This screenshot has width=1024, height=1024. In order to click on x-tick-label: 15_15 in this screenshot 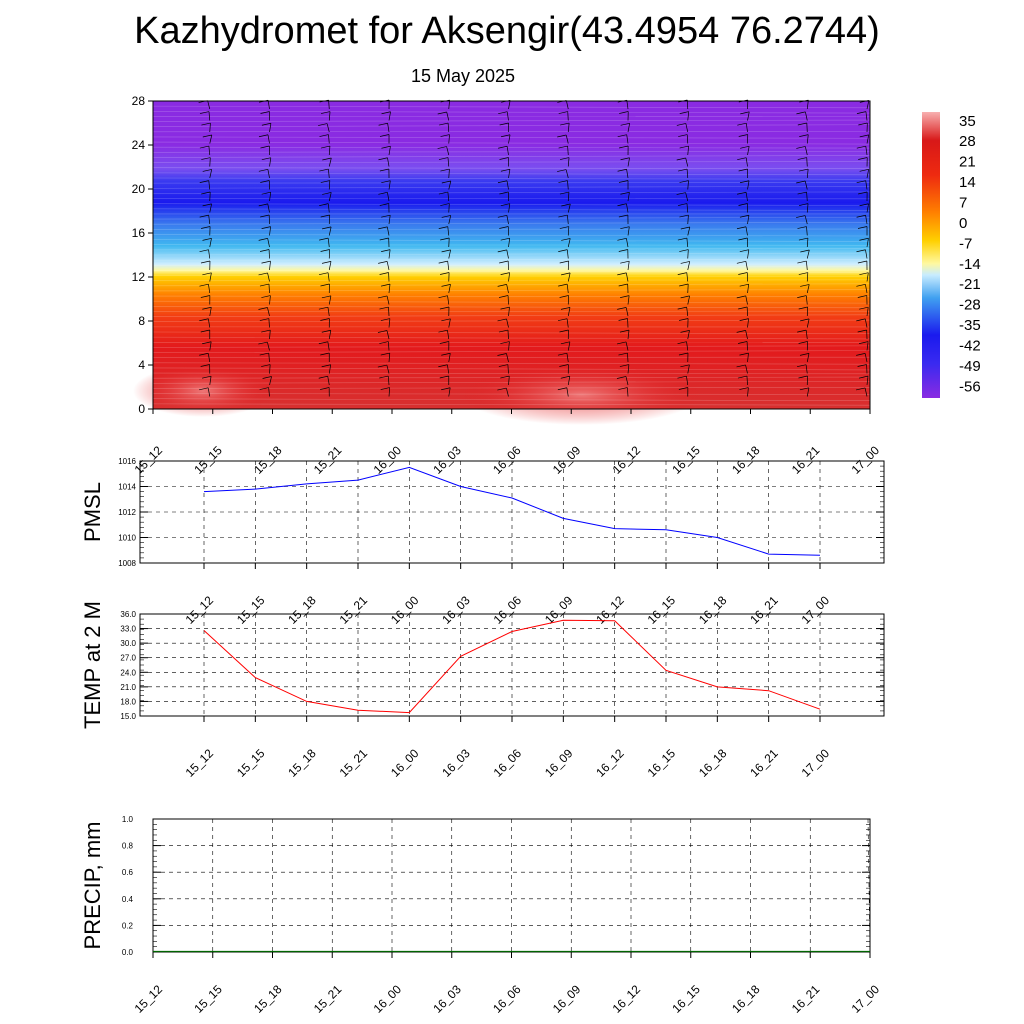, I will do `click(208, 999)`.